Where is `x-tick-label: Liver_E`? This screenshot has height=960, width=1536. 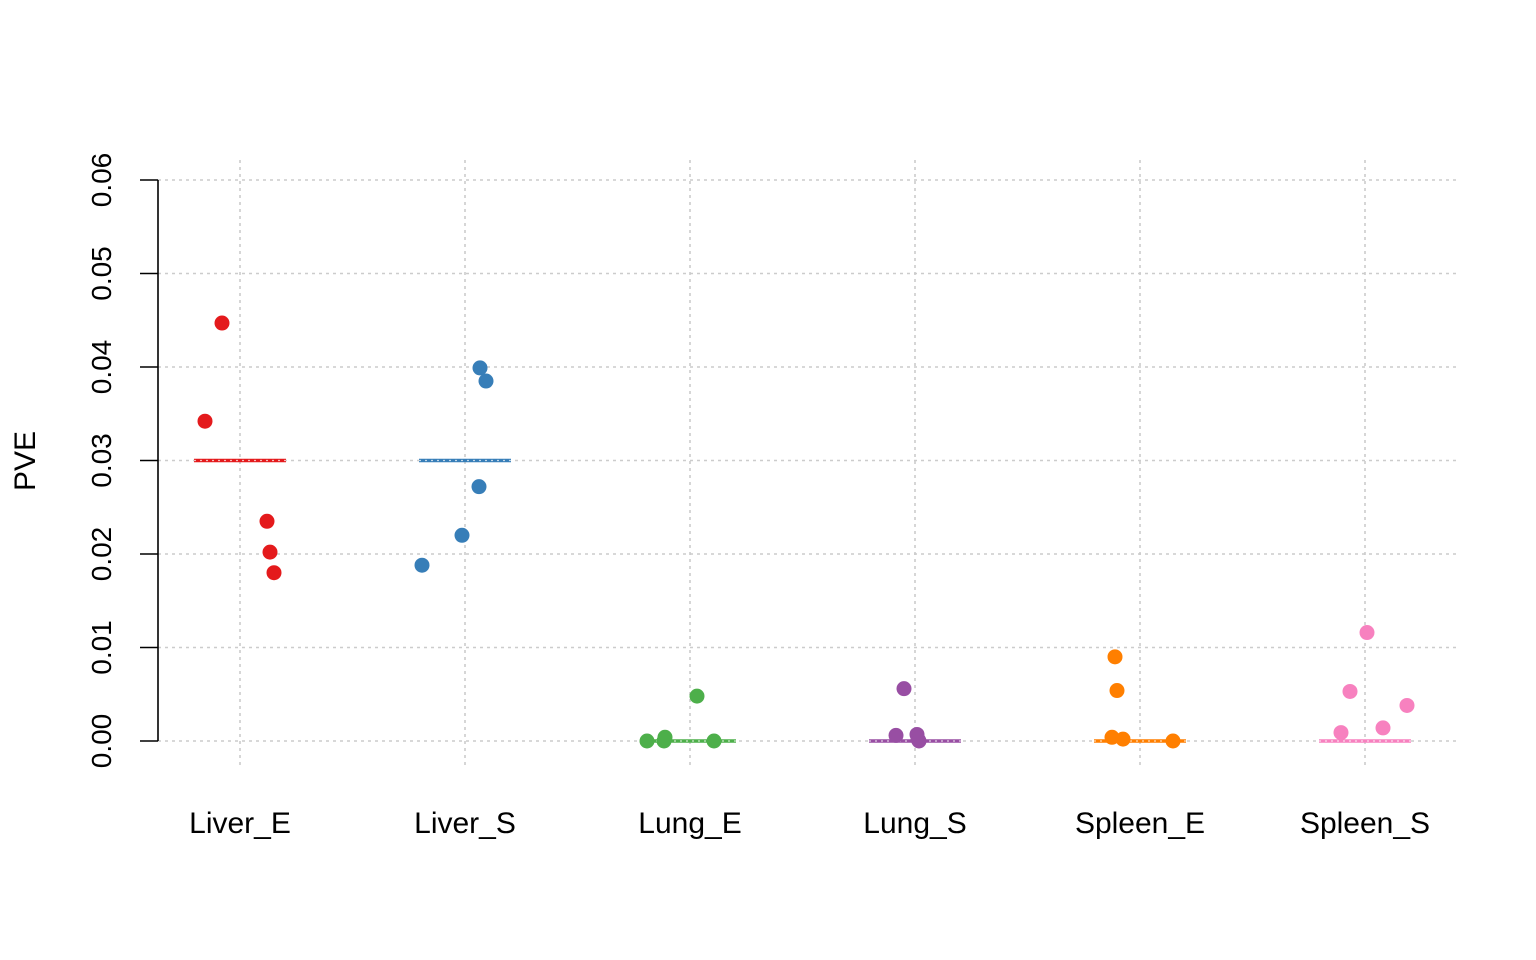
x-tick-label: Liver_E is located at coordinates (240, 823).